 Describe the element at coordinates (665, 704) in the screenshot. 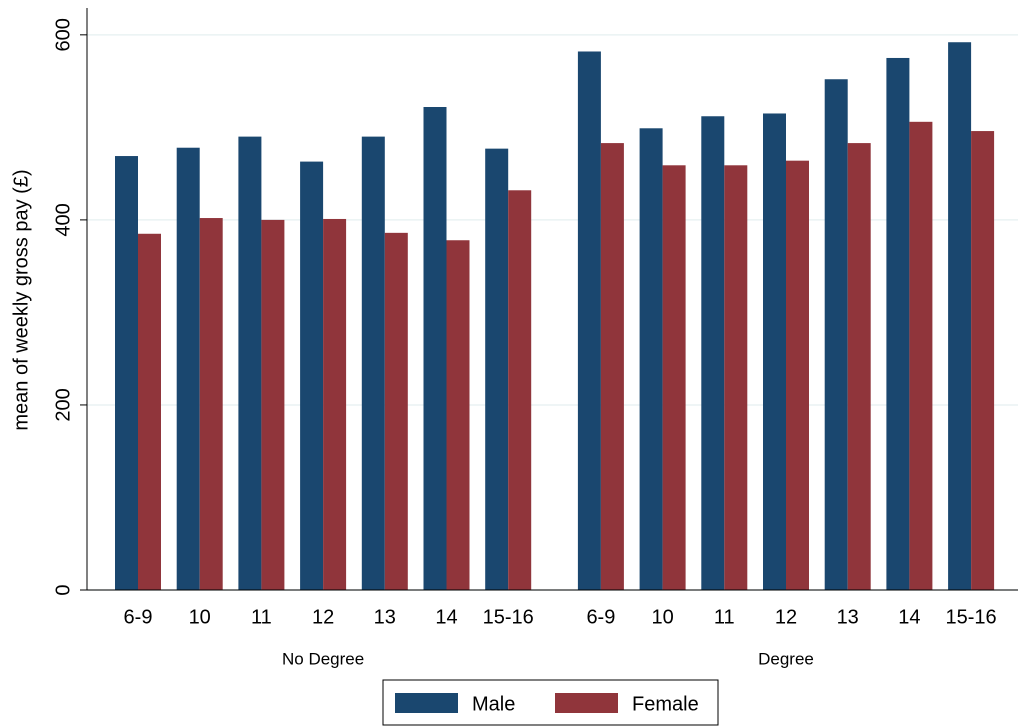

I see `legend-label: Female` at that location.